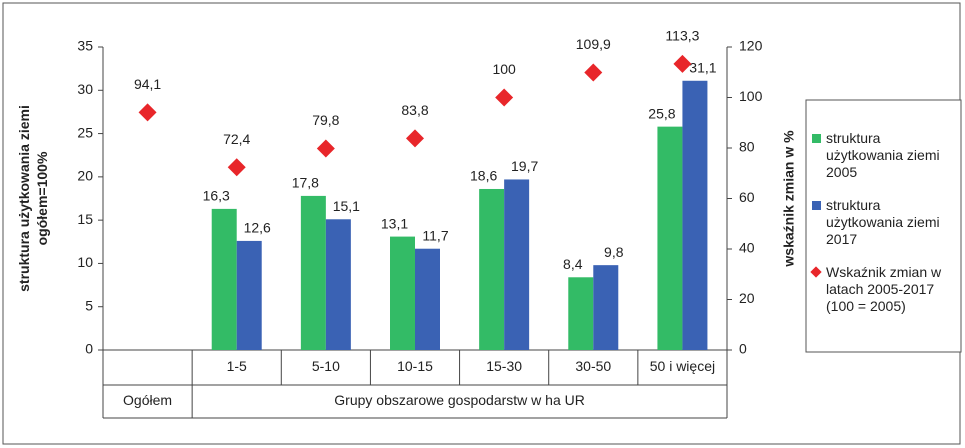  Describe the element at coordinates (414, 110) in the screenshot. I see `data-label: 83,8` at that location.